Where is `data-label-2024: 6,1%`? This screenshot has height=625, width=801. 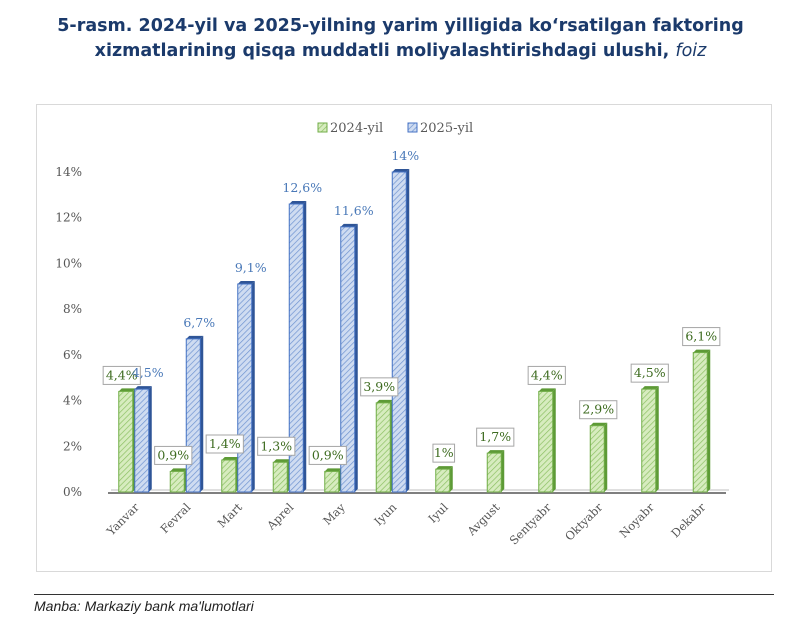 data-label-2024: 6,1% is located at coordinates (701, 336).